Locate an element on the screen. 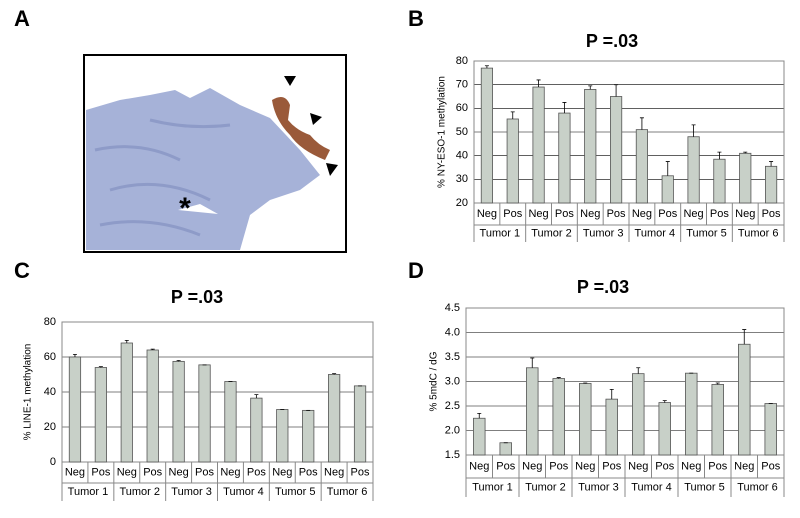  y-tick-label: 30 is located at coordinates (462, 179).